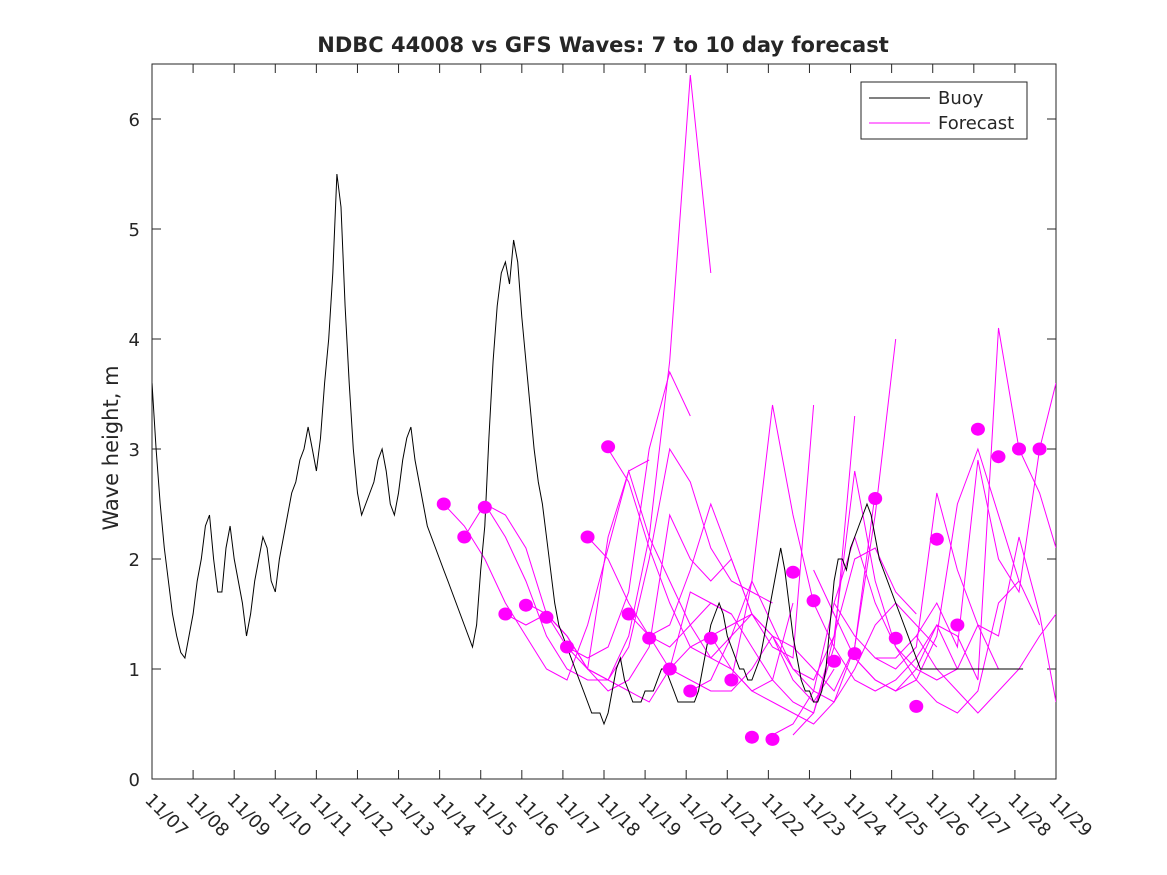 The image size is (1167, 875). I want to click on legend-label-forecast: Forecast, so click(976, 123).